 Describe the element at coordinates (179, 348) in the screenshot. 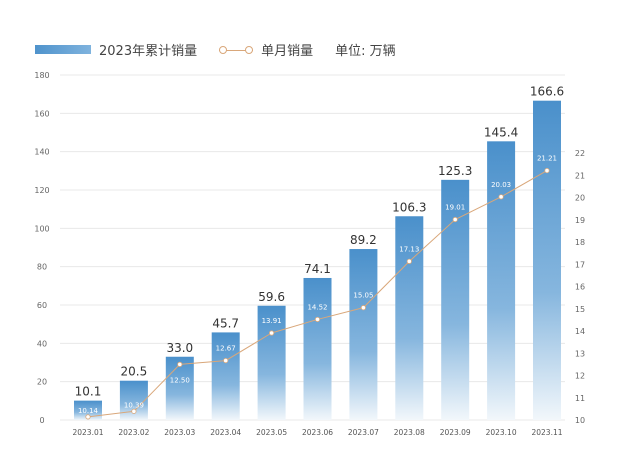

I see `bar-value-label: 33.0` at that location.